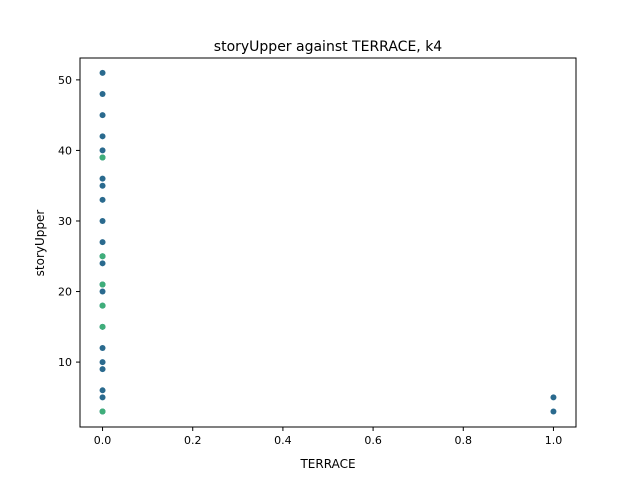 This screenshot has width=640, height=484. I want to click on x-tick-label: 0.8, so click(464, 440).